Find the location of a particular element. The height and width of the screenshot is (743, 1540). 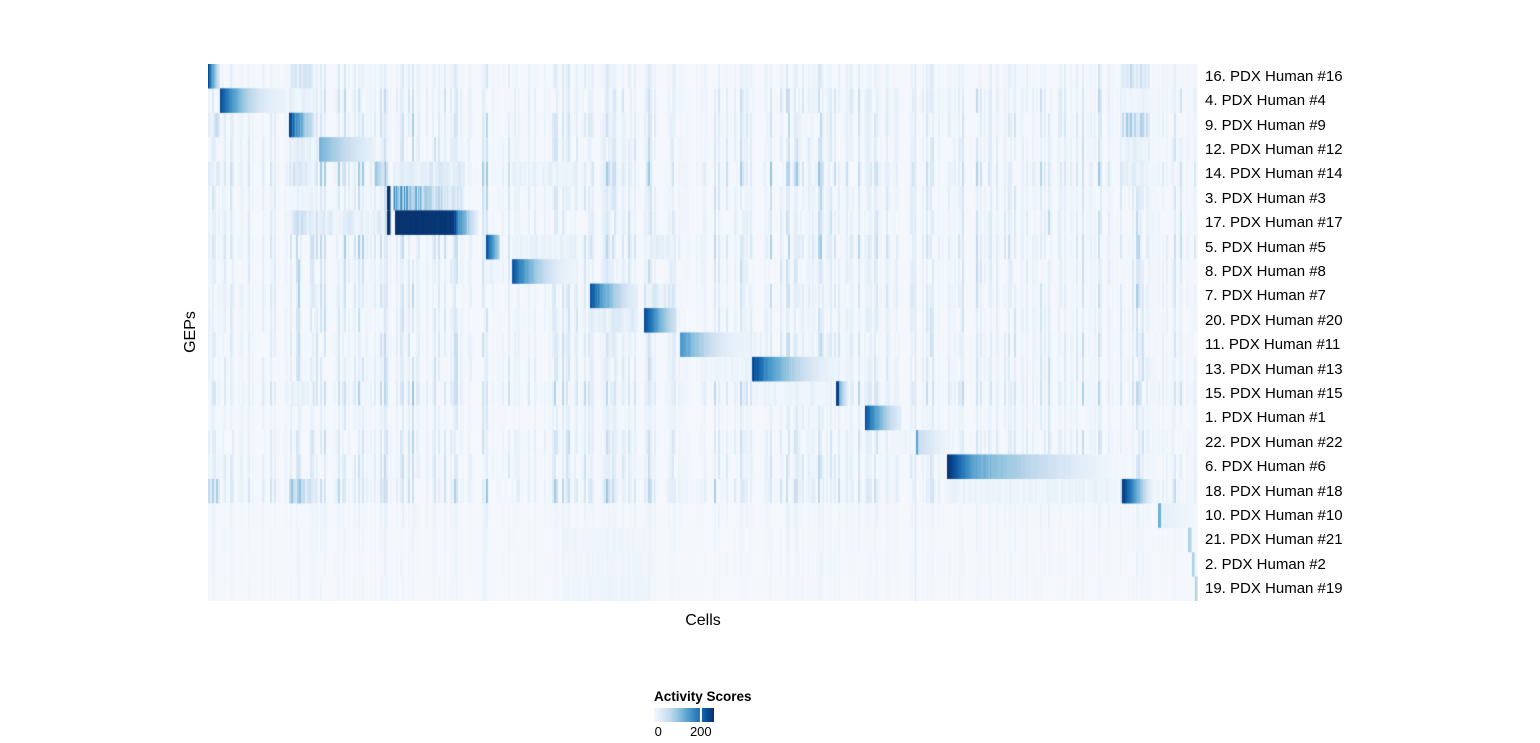

legend-colorbar is located at coordinates (684, 715).